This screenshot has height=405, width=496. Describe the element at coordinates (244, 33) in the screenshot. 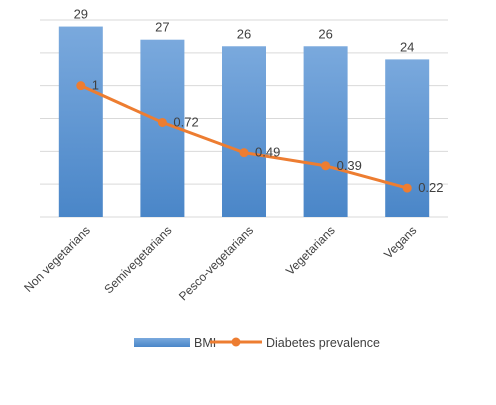

I see `bar-label-2: 26` at that location.